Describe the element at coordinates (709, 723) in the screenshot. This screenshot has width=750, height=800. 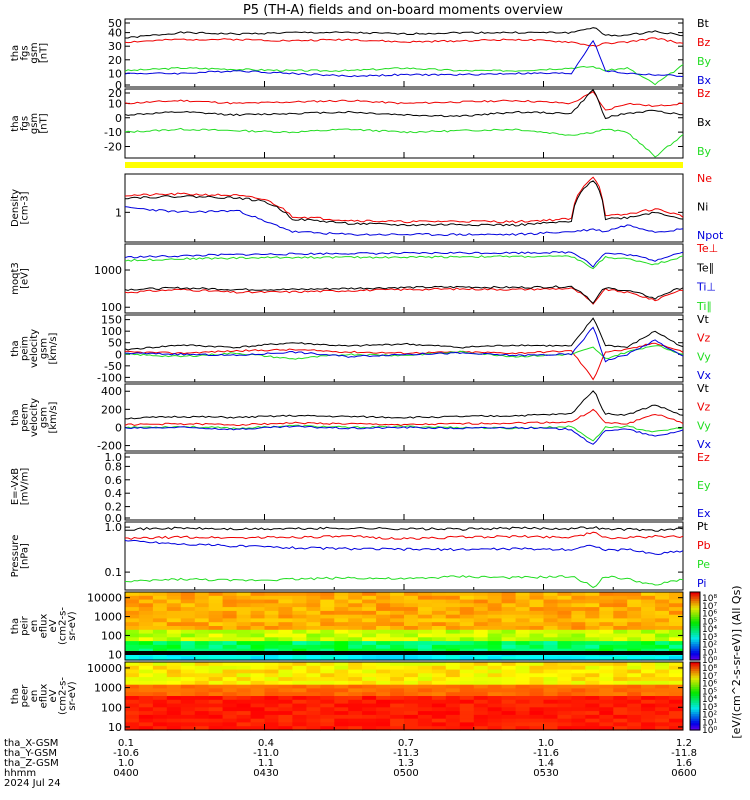
I see `colorbar-bottom-tick: 10¹` at that location.